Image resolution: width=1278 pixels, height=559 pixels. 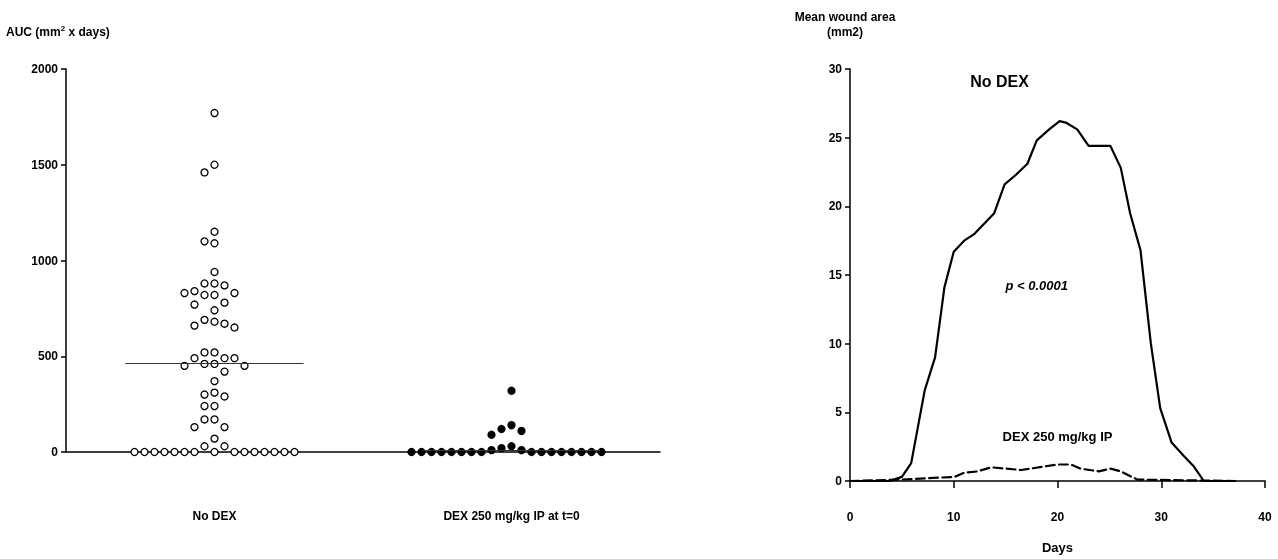 What do you see at coordinates (835, 343) in the screenshot?
I see `y-tick-label: 10` at bounding box center [835, 343].